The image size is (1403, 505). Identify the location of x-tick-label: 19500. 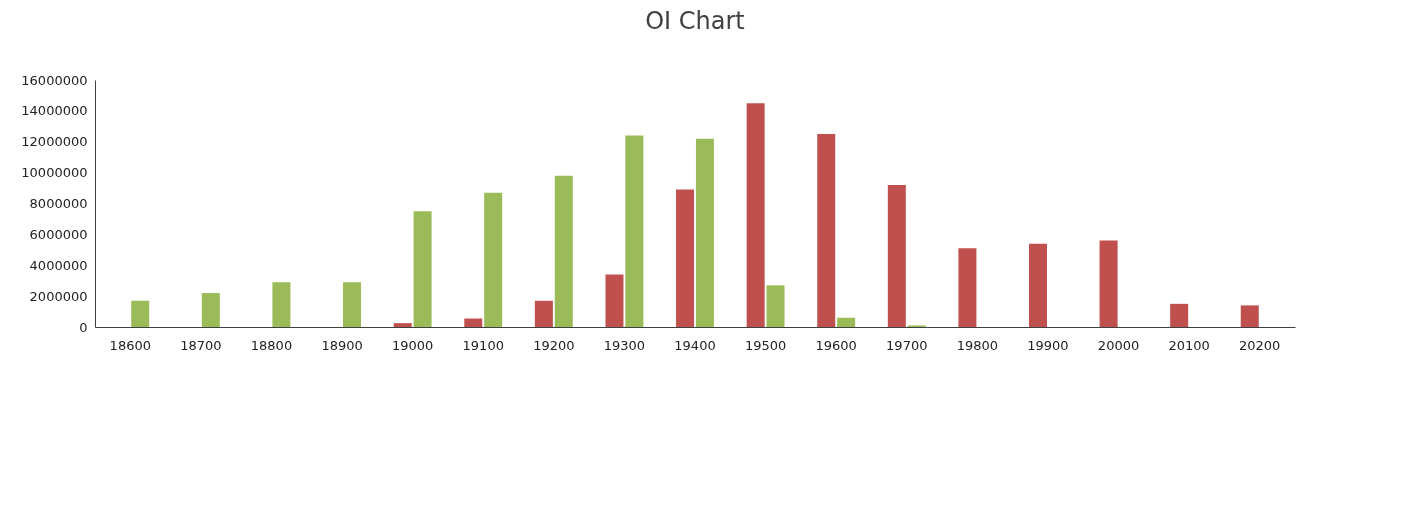
(765, 345).